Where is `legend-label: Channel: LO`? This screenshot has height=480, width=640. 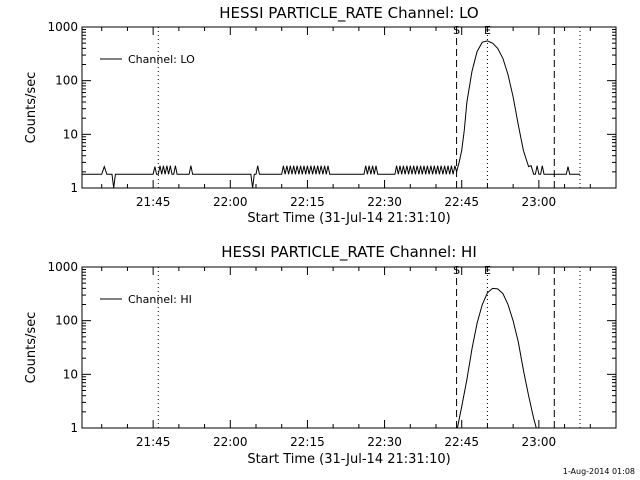 legend-label: Channel: LO is located at coordinates (161, 59).